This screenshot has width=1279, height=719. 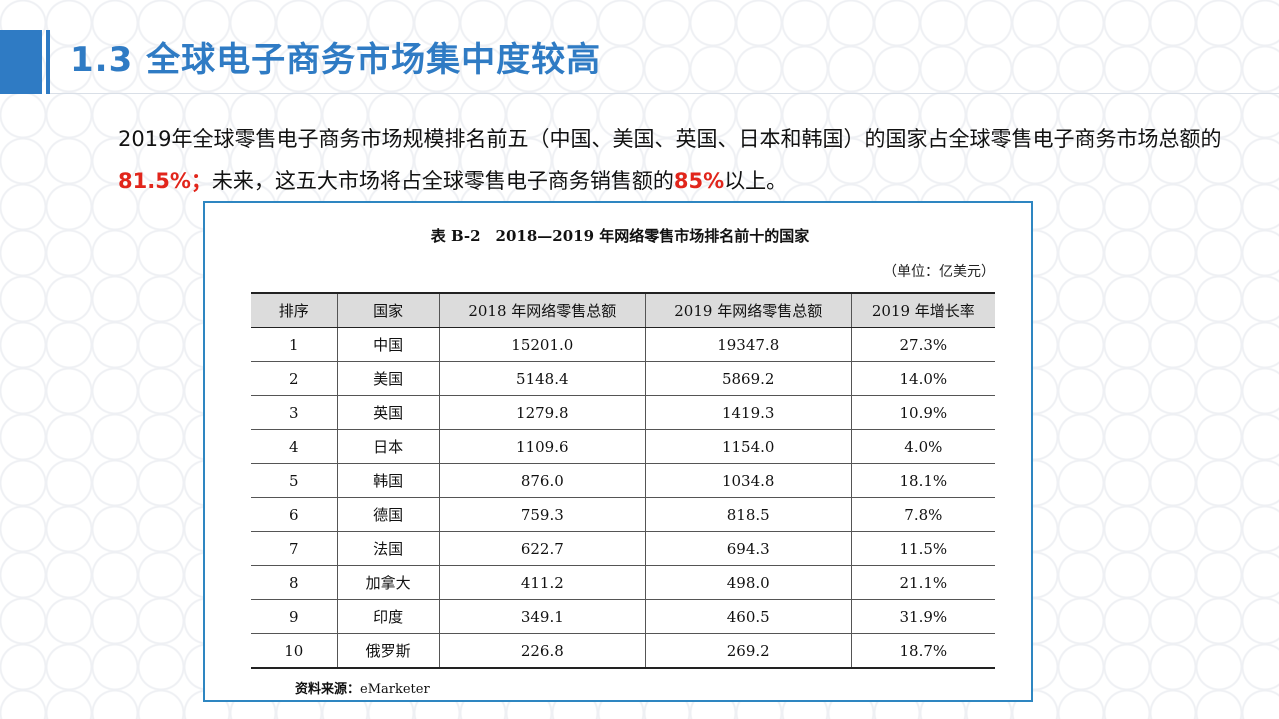 I want to click on cell-growth: 11.5%, so click(x=922, y=548).